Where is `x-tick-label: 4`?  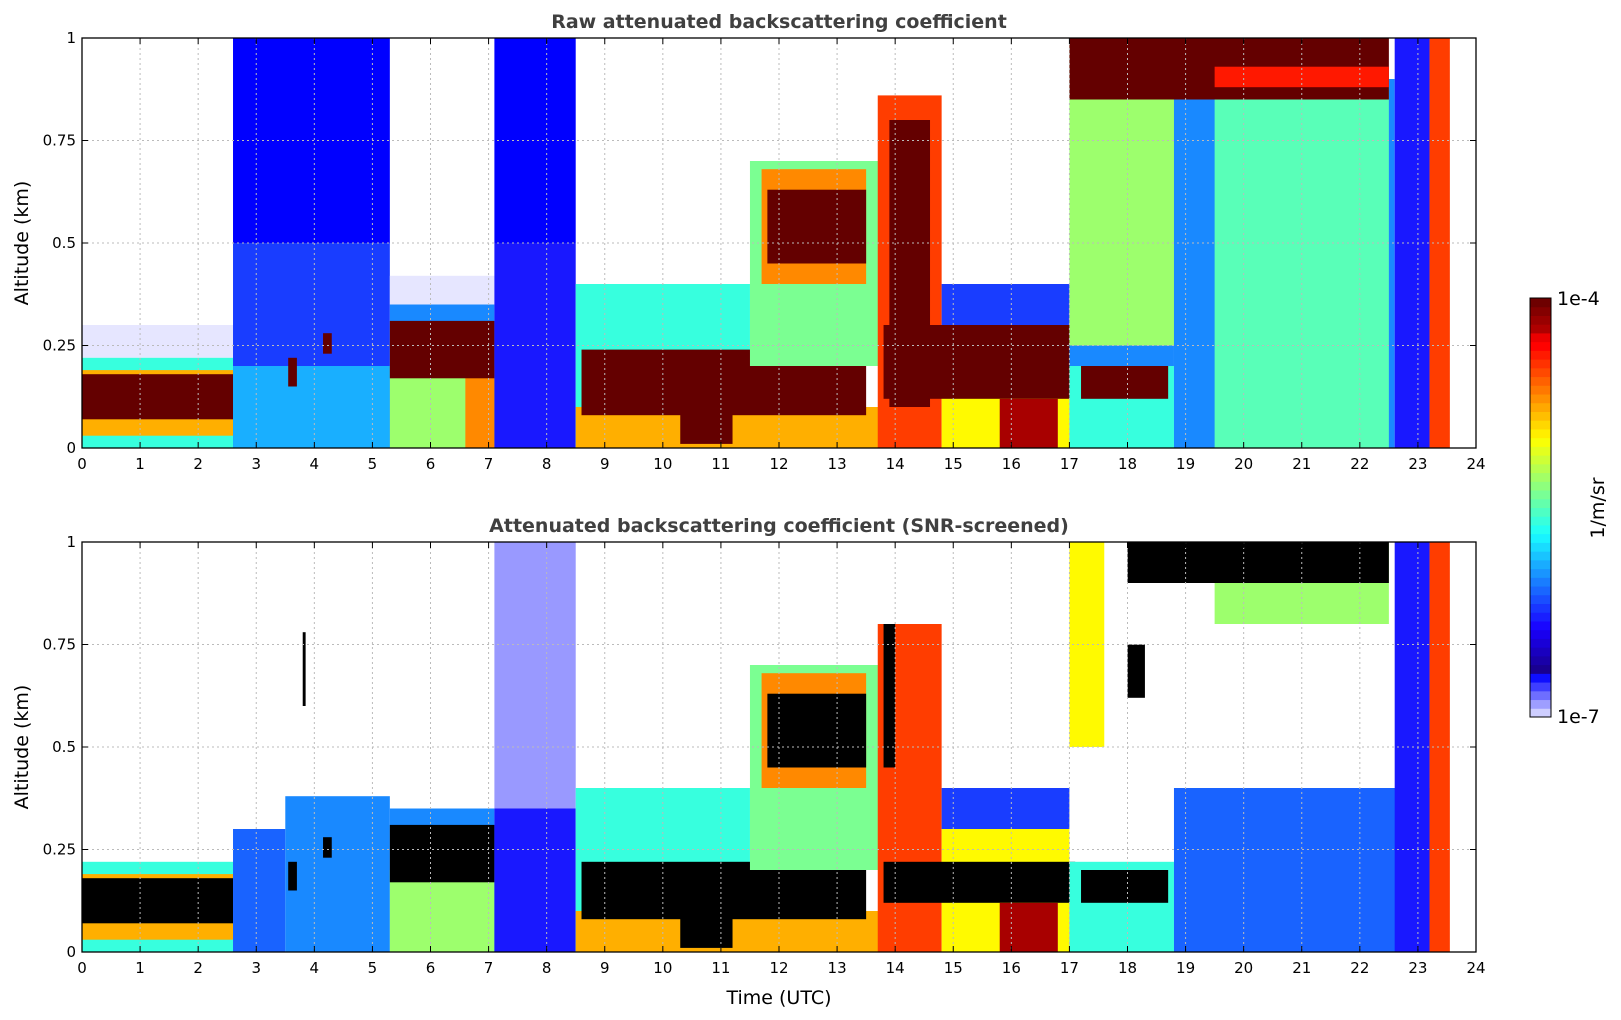 x-tick-label: 4 is located at coordinates (315, 968).